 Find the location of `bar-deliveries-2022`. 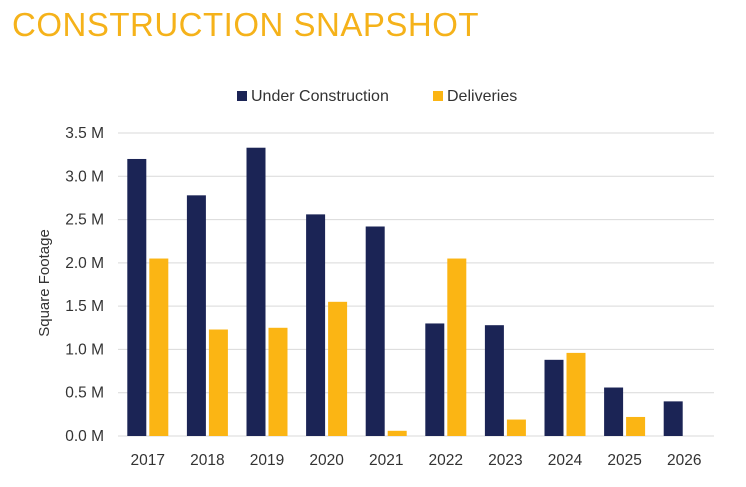

bar-deliveries-2022 is located at coordinates (457, 347).